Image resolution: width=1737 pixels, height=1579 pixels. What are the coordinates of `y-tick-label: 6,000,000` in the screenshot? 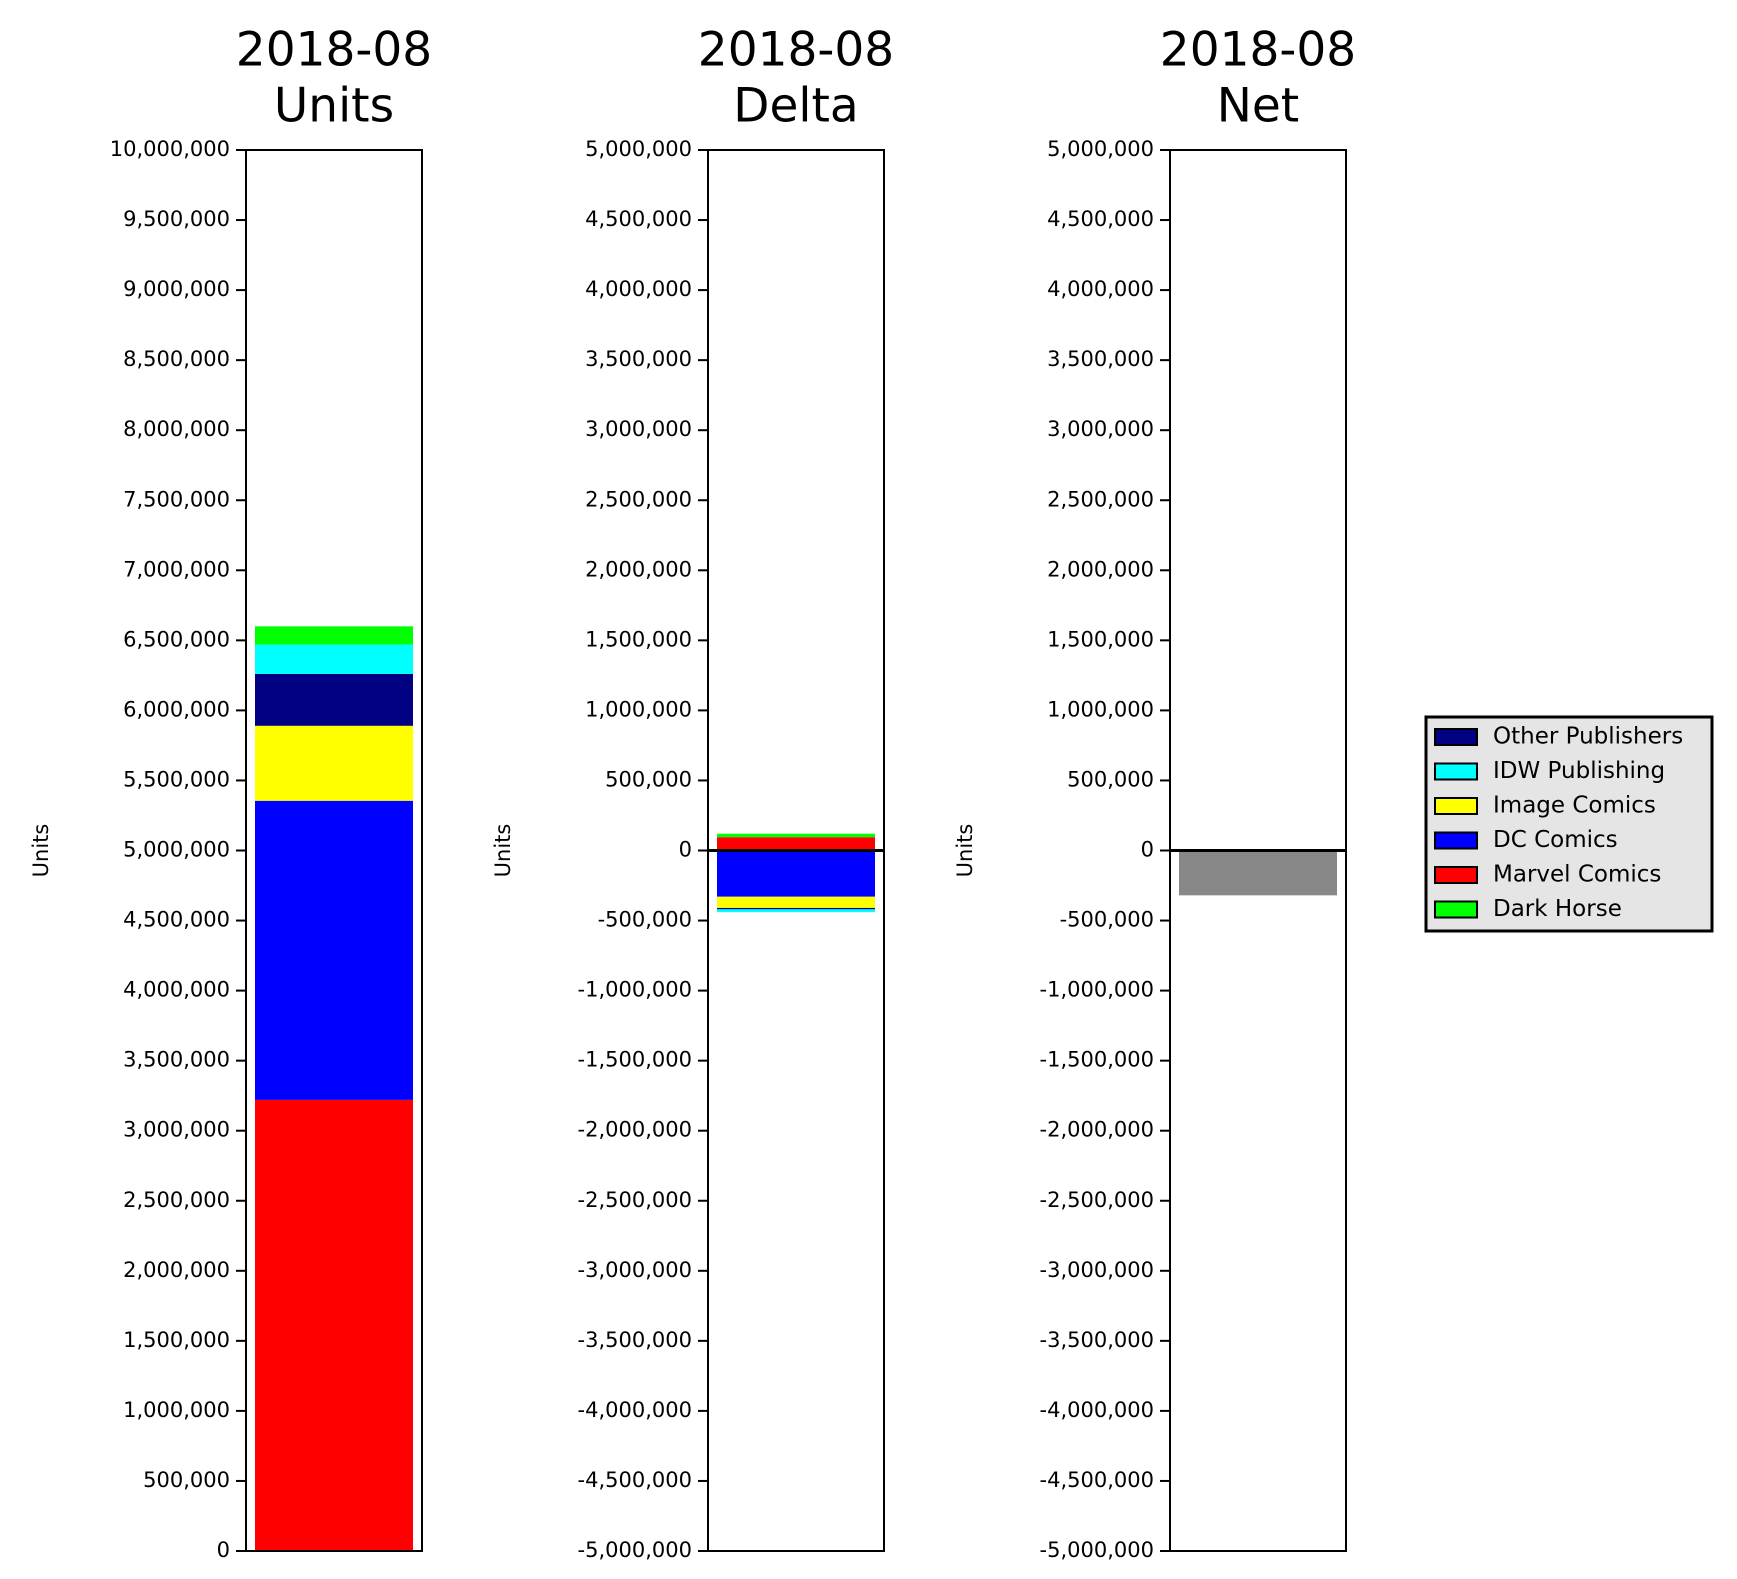 It's located at (176, 709).